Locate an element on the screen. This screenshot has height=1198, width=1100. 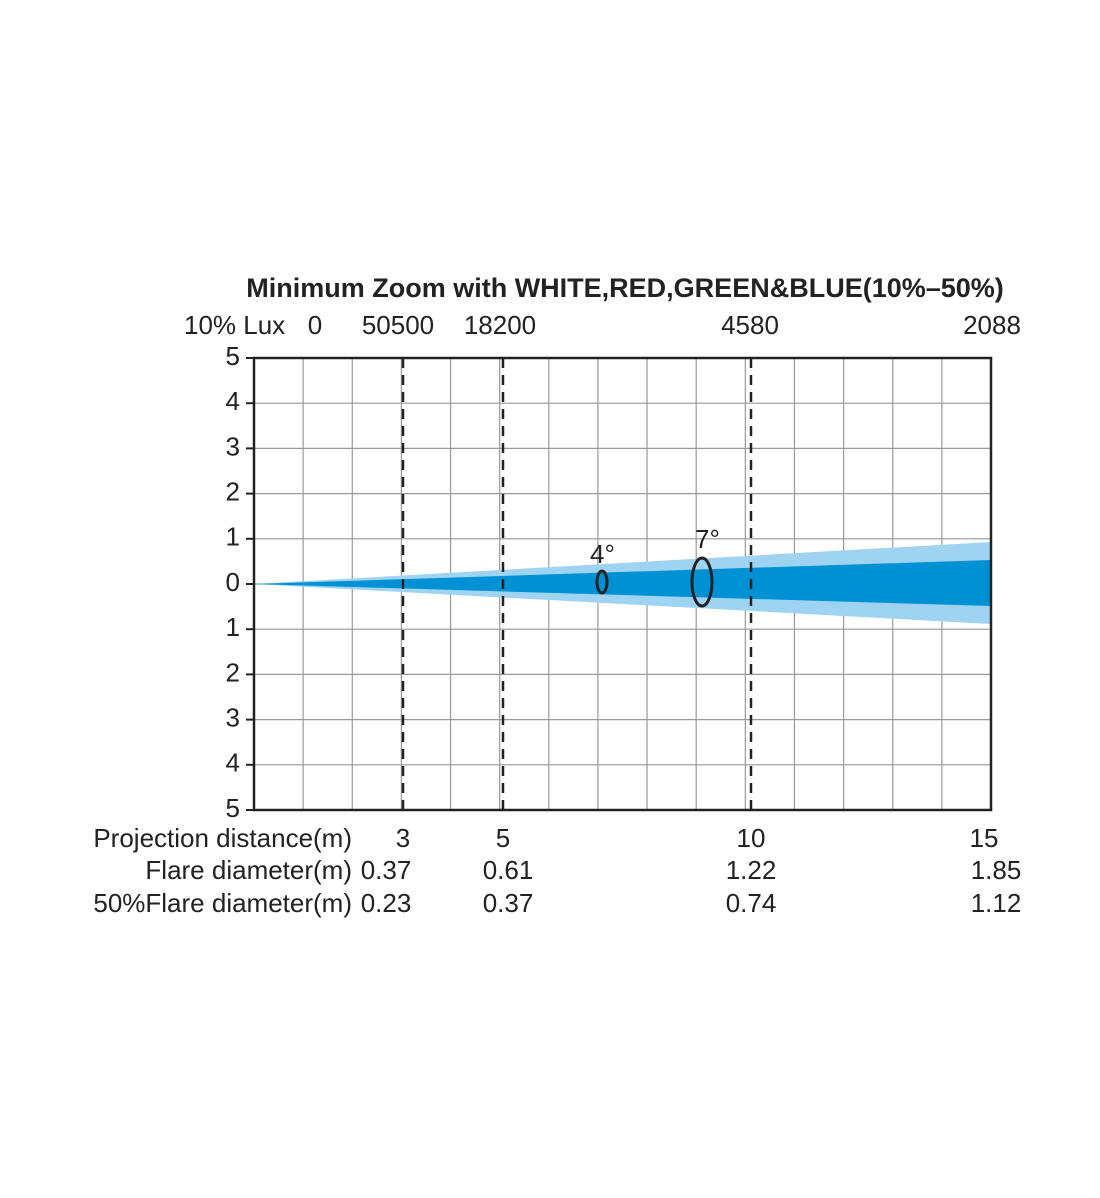
row-value: 15 is located at coordinates (984, 838).